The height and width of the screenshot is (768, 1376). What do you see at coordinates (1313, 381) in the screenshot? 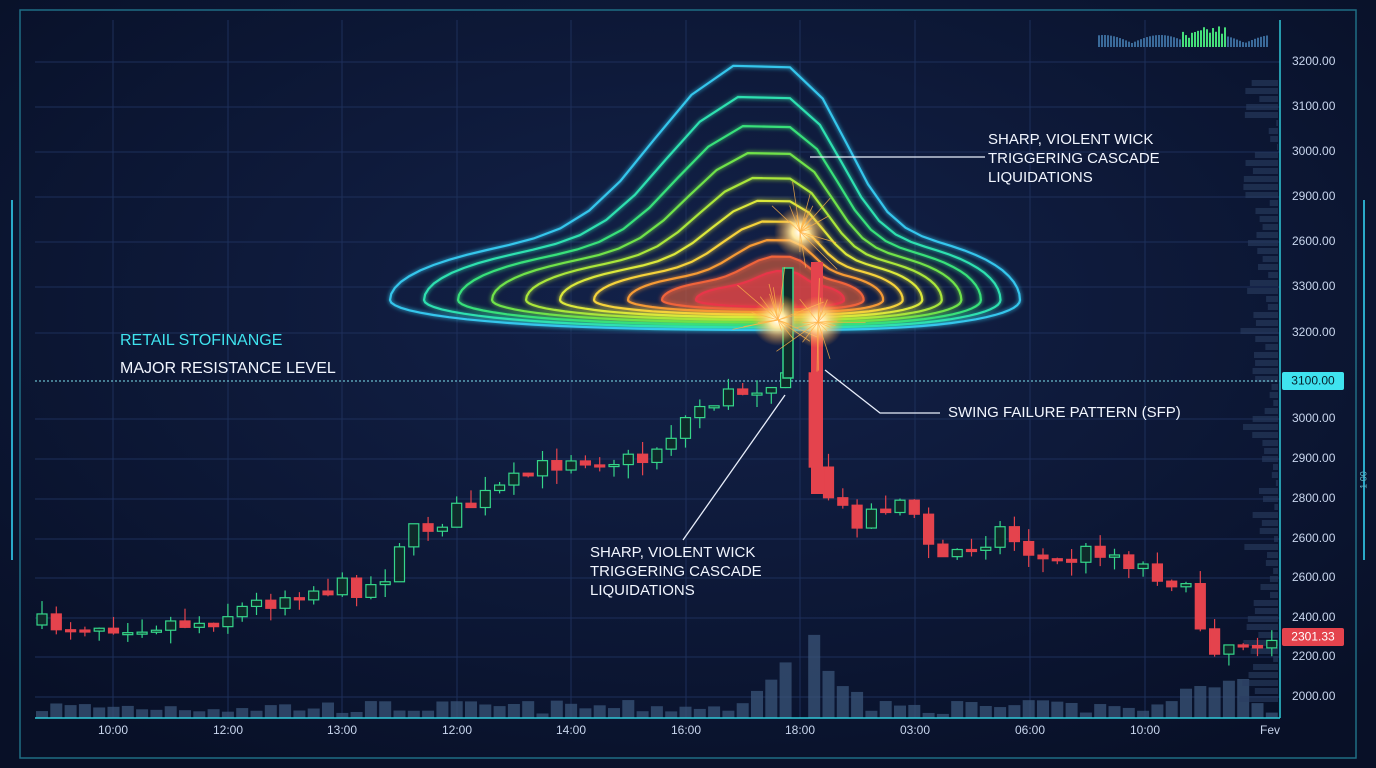
I see `resistance-tag-text: 3100.00` at bounding box center [1313, 381].